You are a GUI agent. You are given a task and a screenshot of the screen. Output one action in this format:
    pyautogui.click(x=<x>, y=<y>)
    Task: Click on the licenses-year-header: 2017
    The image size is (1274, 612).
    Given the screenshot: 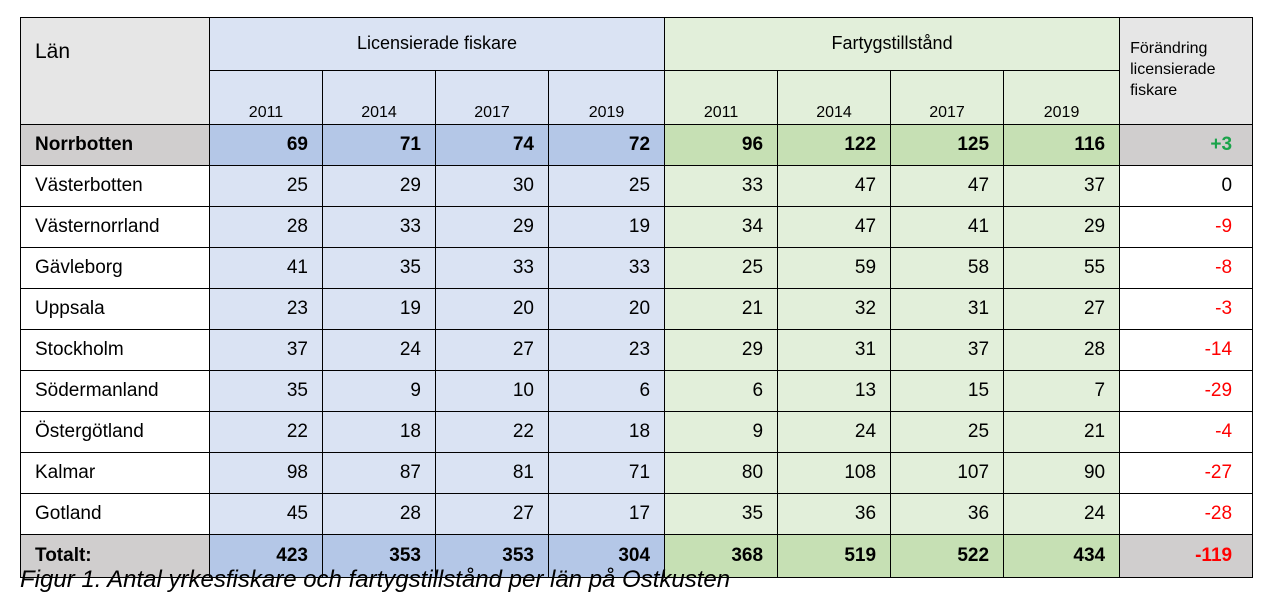 What is the action you would take?
    pyautogui.click(x=492, y=97)
    